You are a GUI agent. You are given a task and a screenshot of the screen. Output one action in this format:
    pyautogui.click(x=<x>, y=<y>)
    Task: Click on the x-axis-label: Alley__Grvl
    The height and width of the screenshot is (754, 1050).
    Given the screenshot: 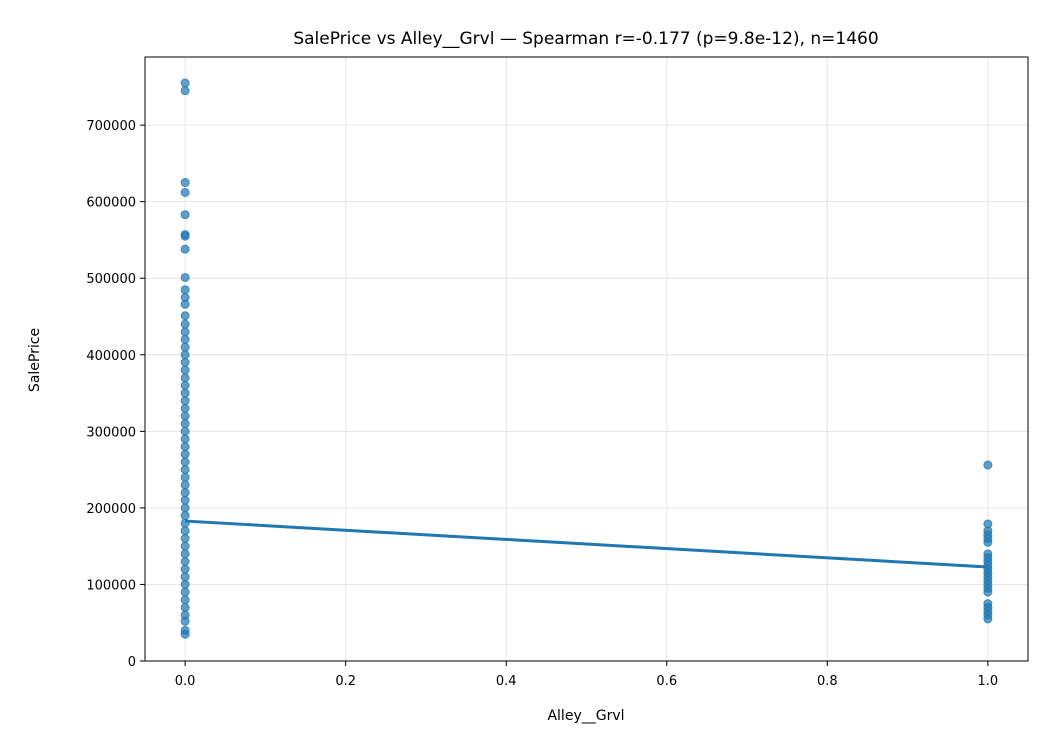 What is the action you would take?
    pyautogui.click(x=585, y=716)
    